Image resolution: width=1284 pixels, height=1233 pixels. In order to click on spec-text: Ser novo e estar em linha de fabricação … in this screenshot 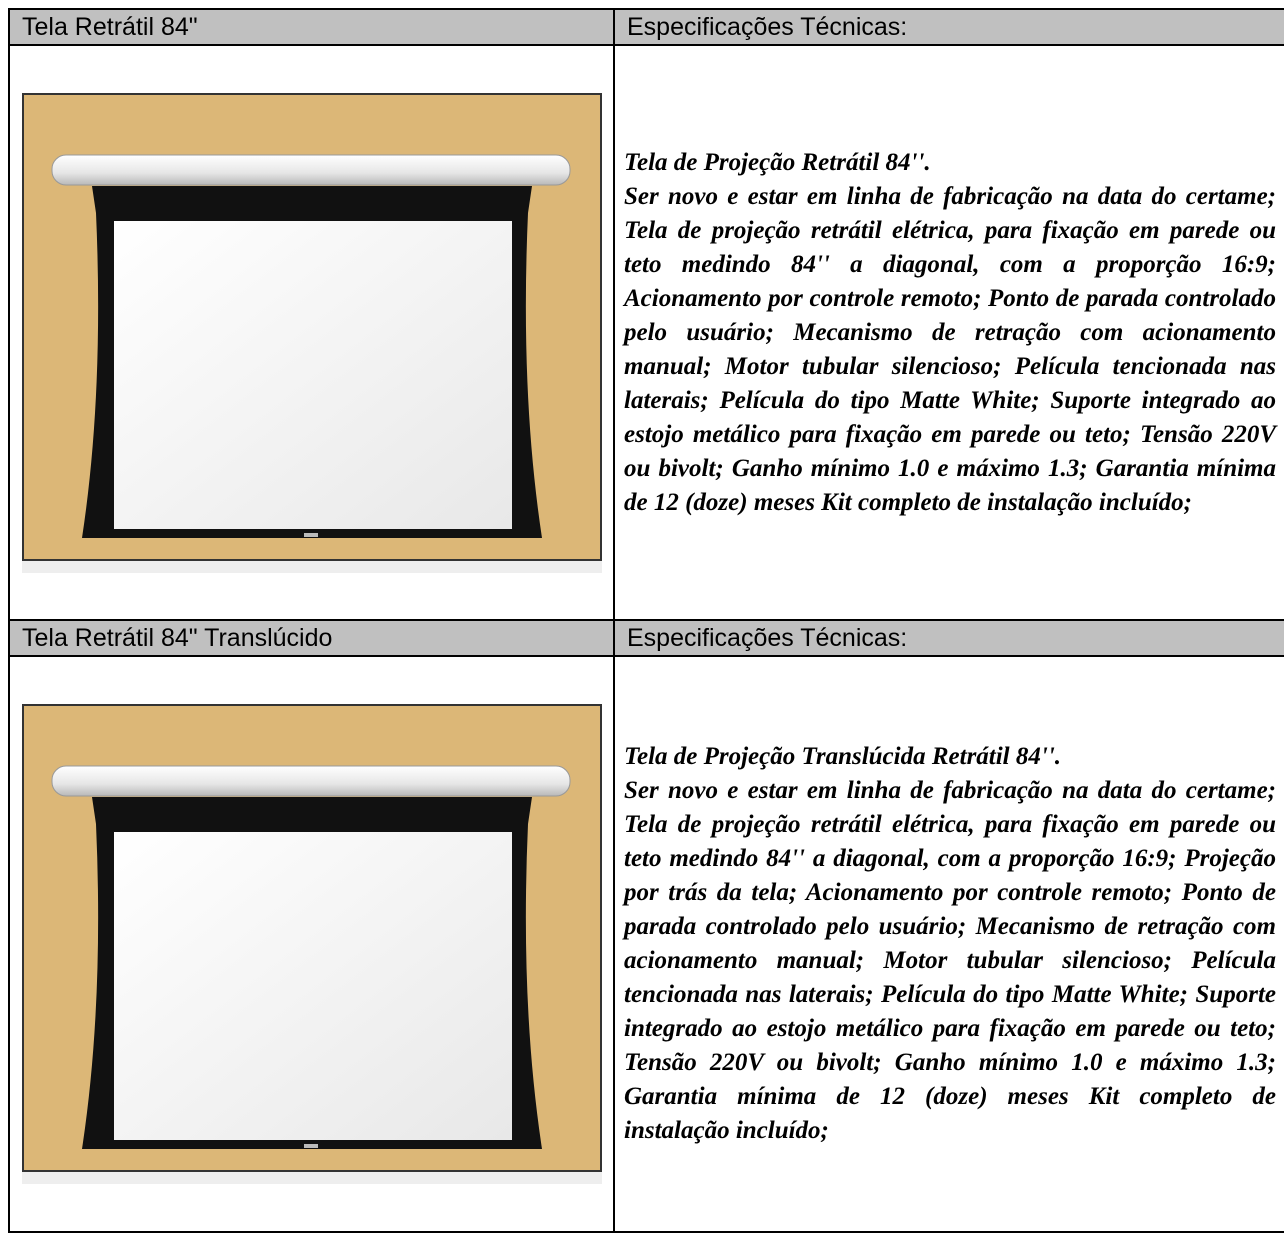, I will do `click(950, 349)`.